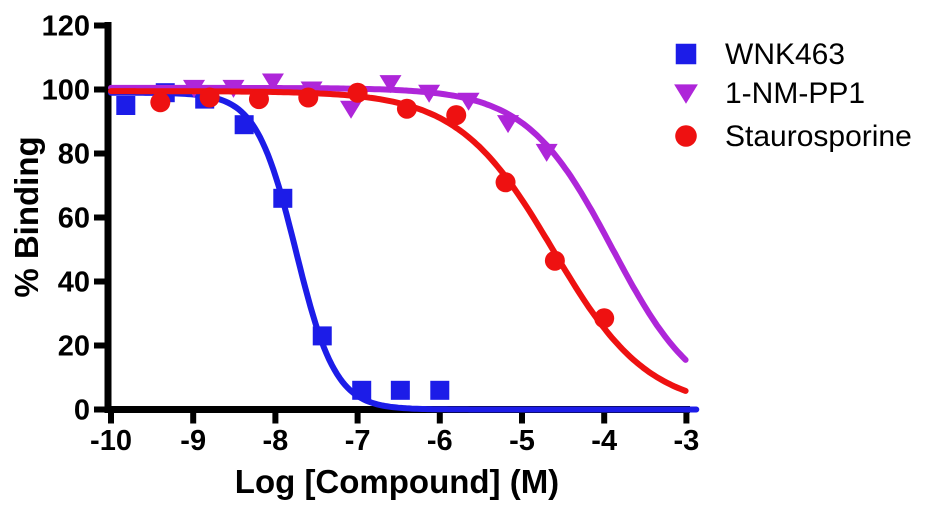 The height and width of the screenshot is (506, 926). What do you see at coordinates (522, 441) in the screenshot?
I see `x-tick-label--5: -5` at bounding box center [522, 441].